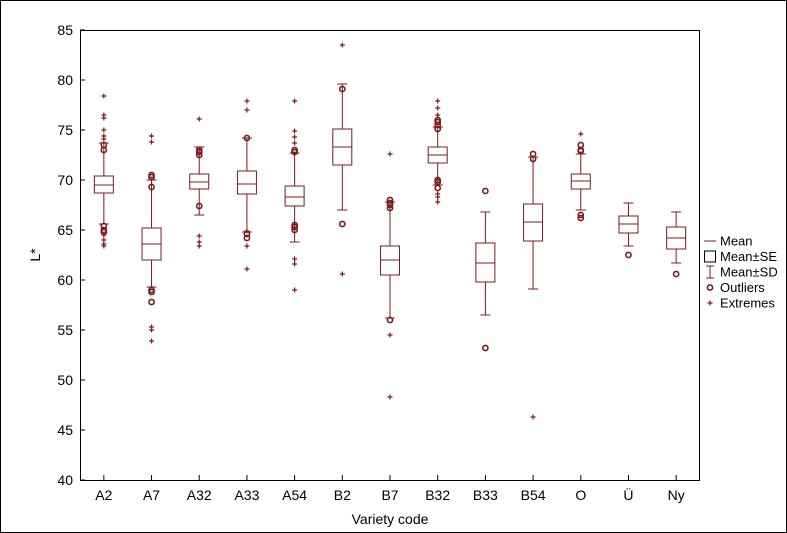 This screenshot has height=533, width=787. I want to click on x-tick-label: Ü, so click(628, 494).